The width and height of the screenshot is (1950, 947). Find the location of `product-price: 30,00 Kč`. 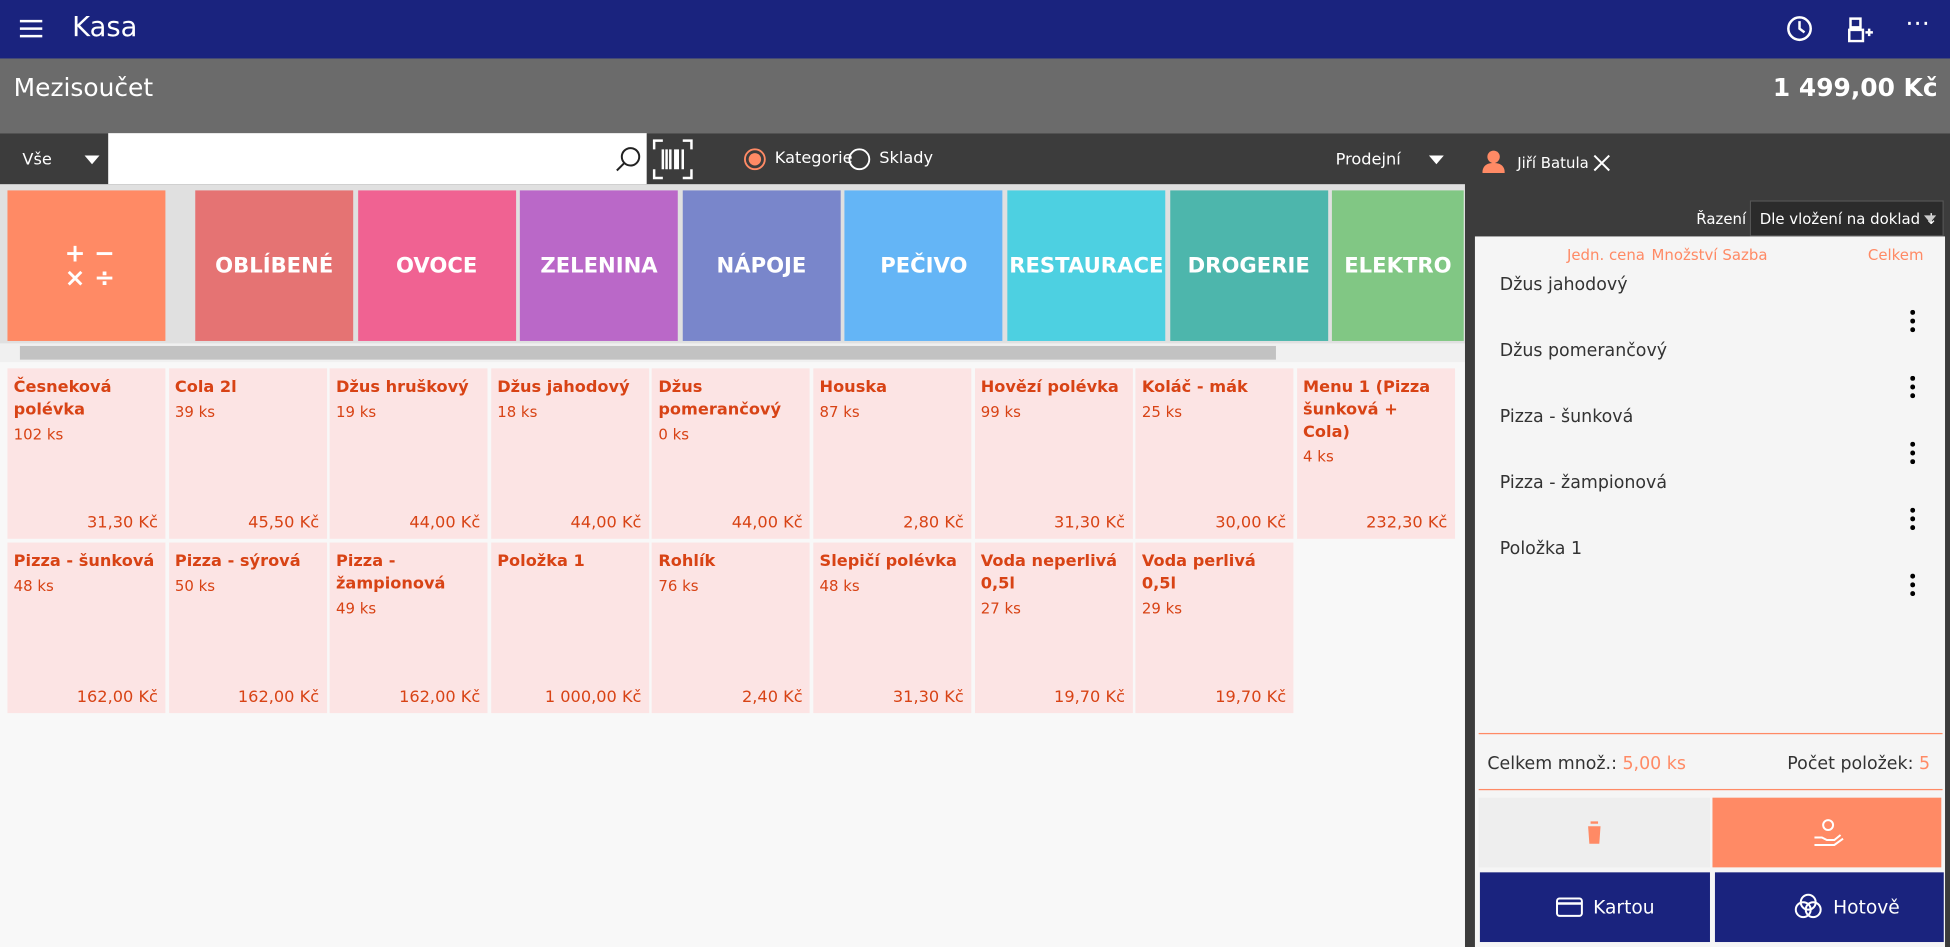

product-price: 30,00 Kč is located at coordinates (1251, 523).